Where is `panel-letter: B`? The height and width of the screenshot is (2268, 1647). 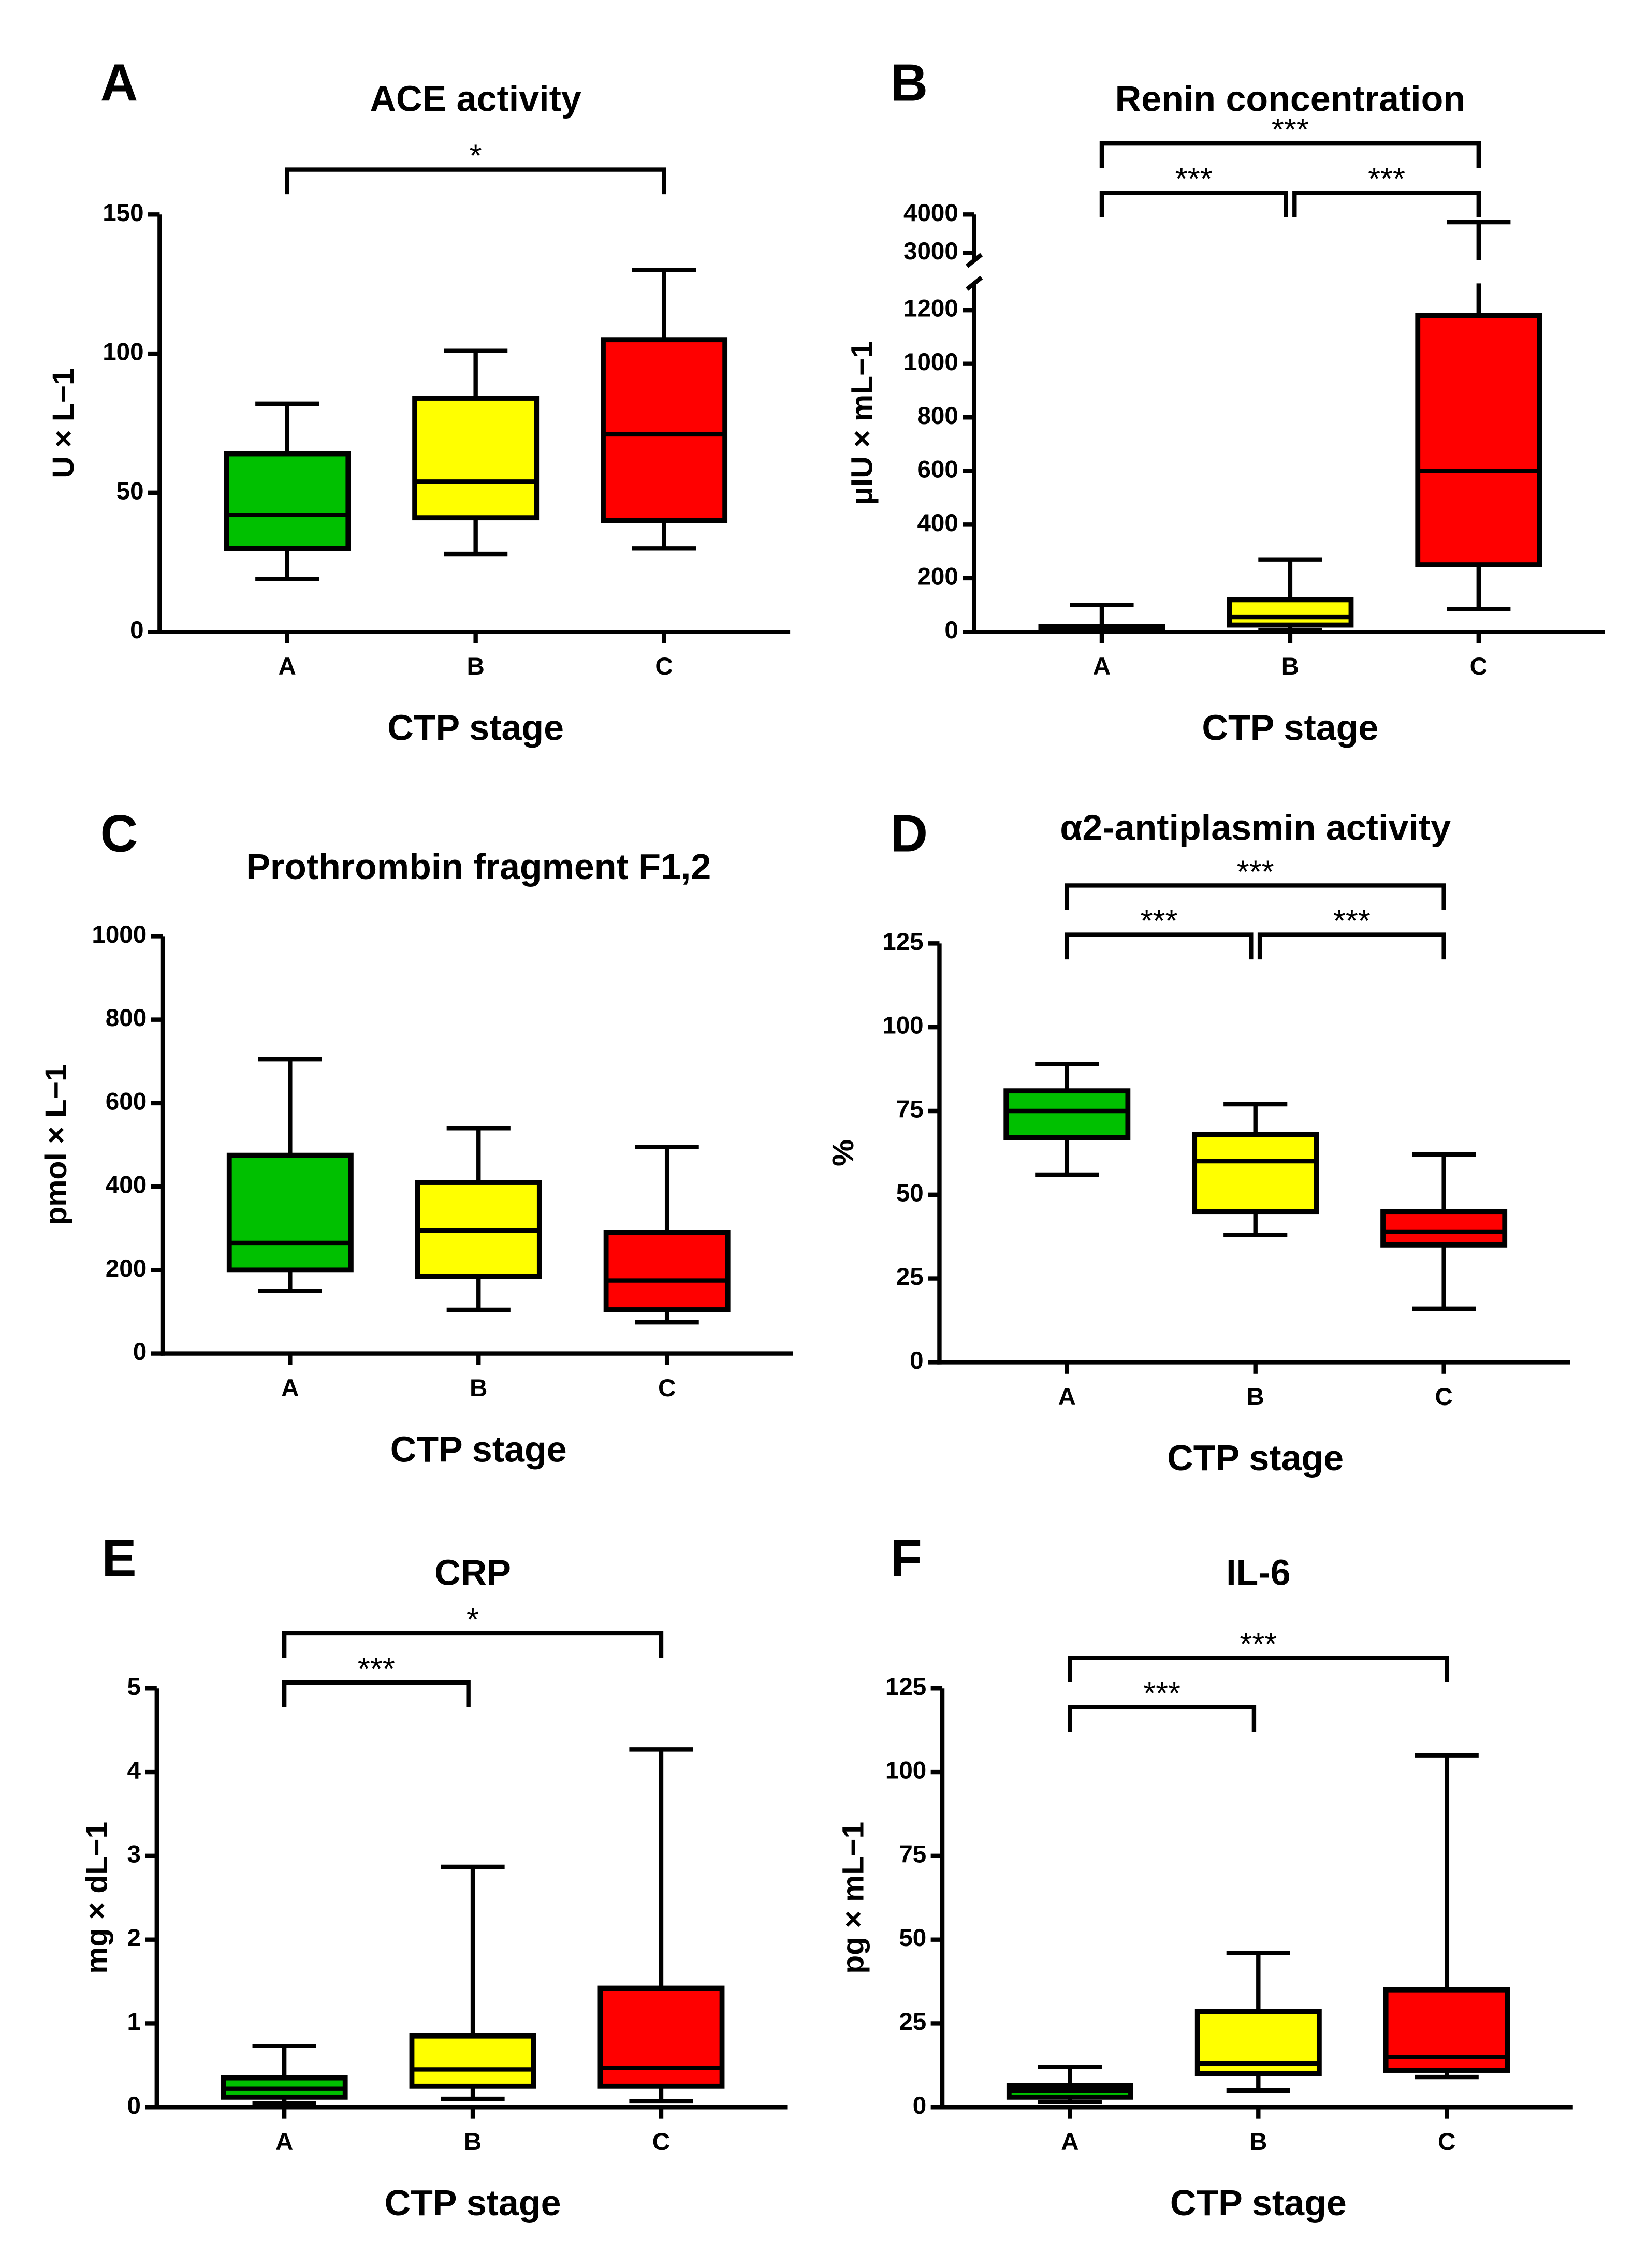
panel-letter: B is located at coordinates (909, 83).